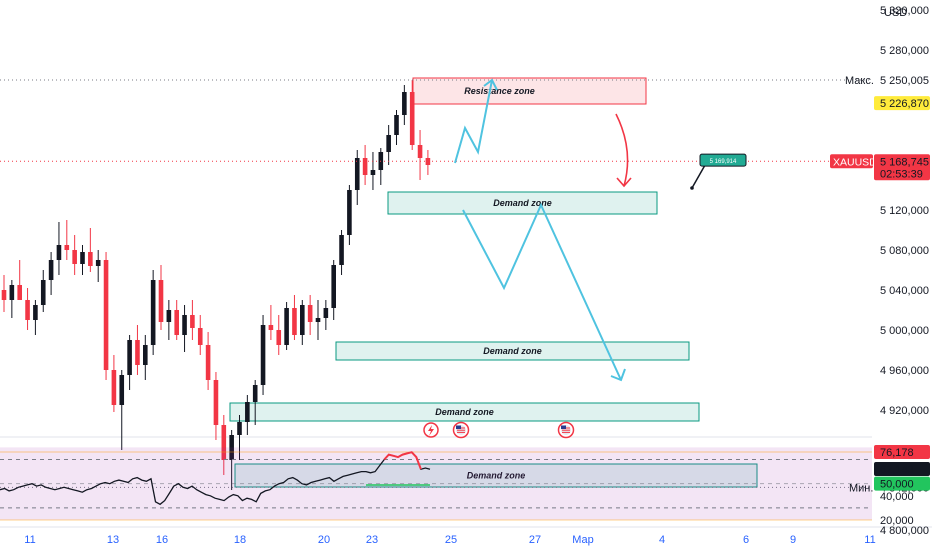 The image size is (932, 550). I want to click on event-icons, so click(499, 430).